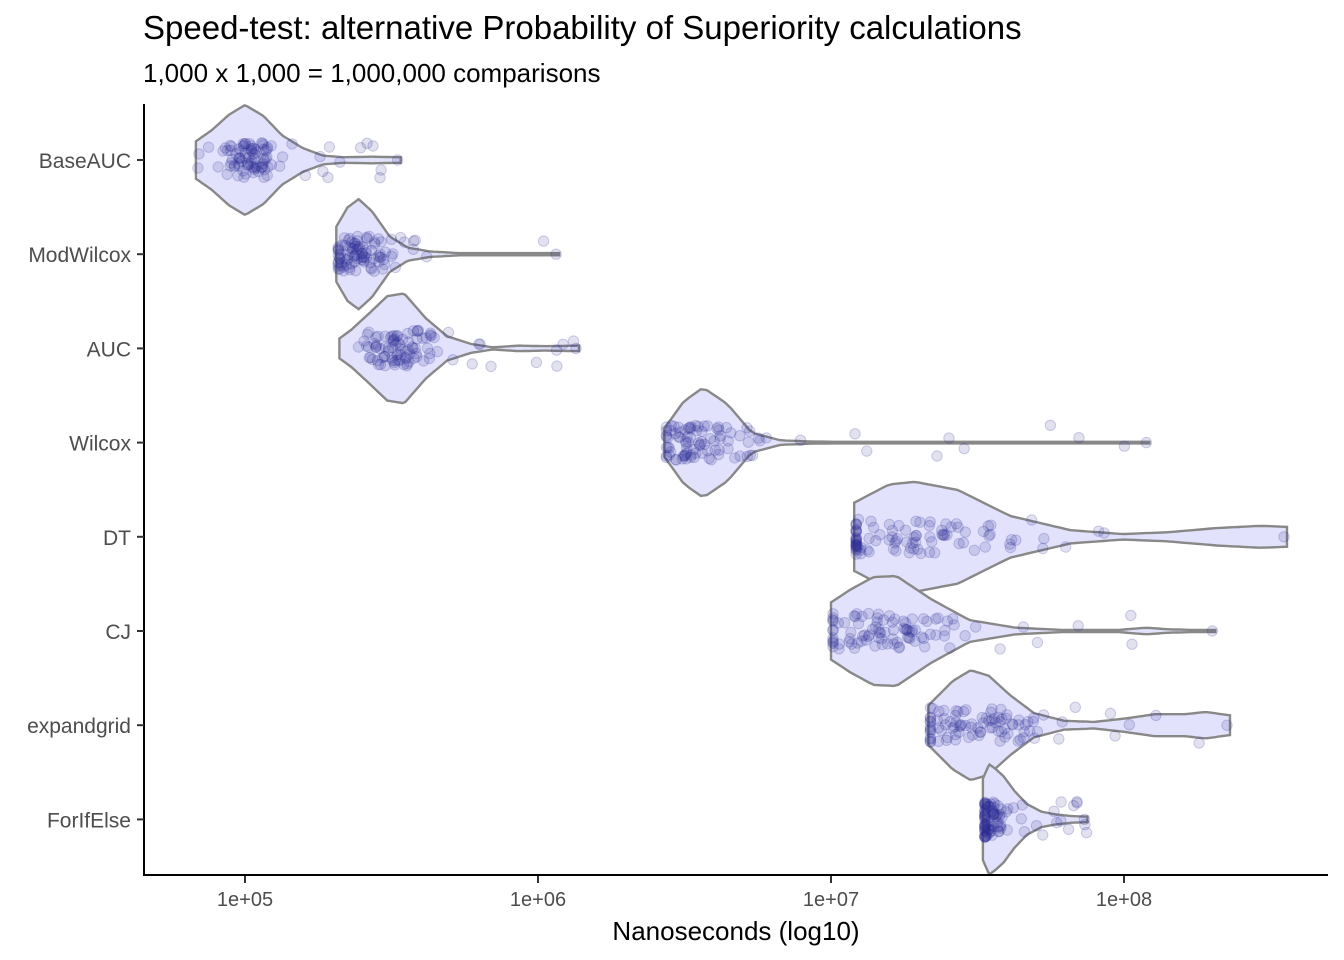 The image size is (1344, 960). What do you see at coordinates (117, 538) in the screenshot?
I see `y-tick-label: DT` at bounding box center [117, 538].